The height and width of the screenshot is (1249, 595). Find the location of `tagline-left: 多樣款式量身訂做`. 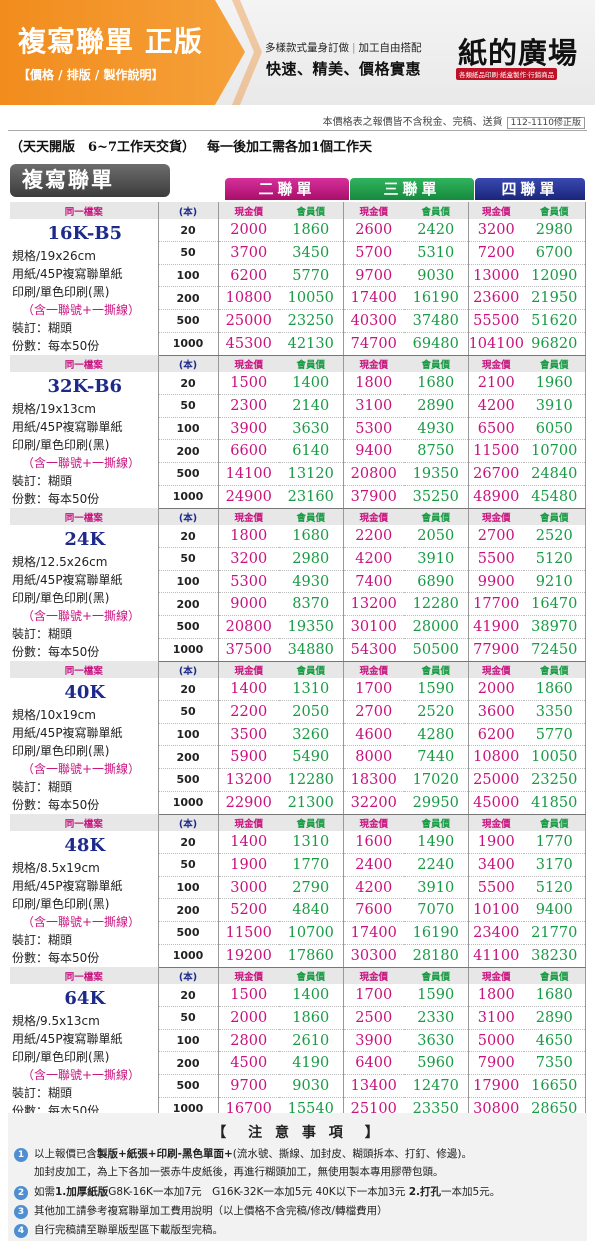

tagline-left: 多樣款式量身訂做 is located at coordinates (307, 48).